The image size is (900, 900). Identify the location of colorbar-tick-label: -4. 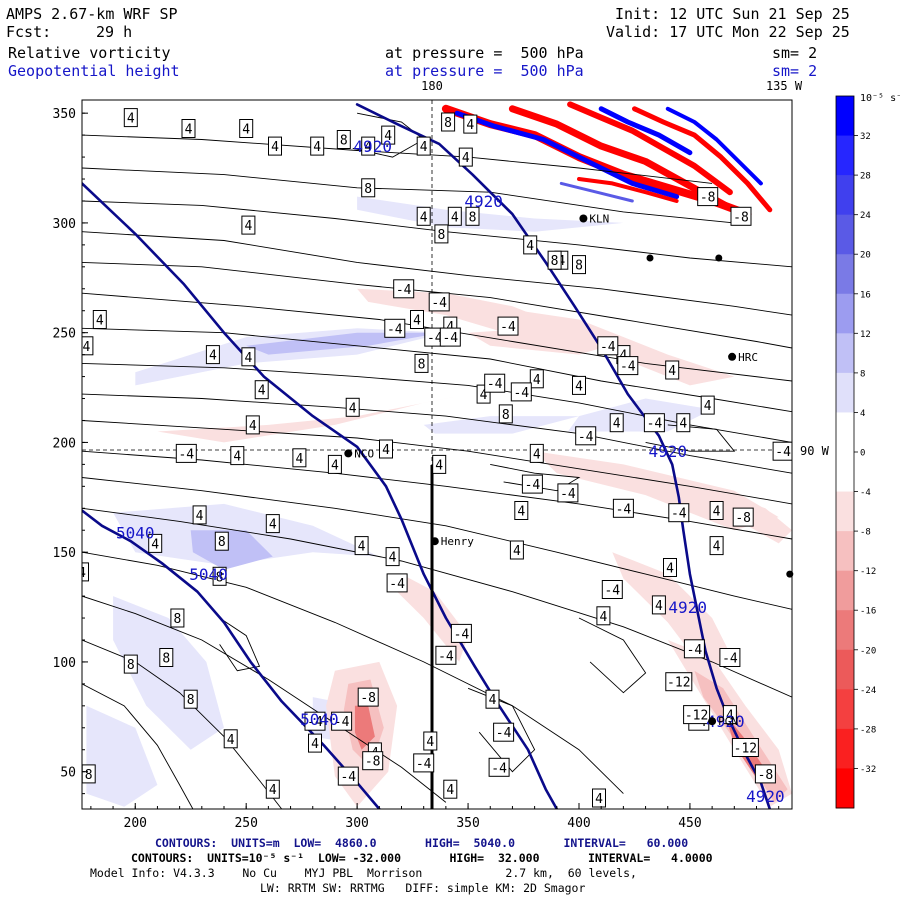
(865, 493).